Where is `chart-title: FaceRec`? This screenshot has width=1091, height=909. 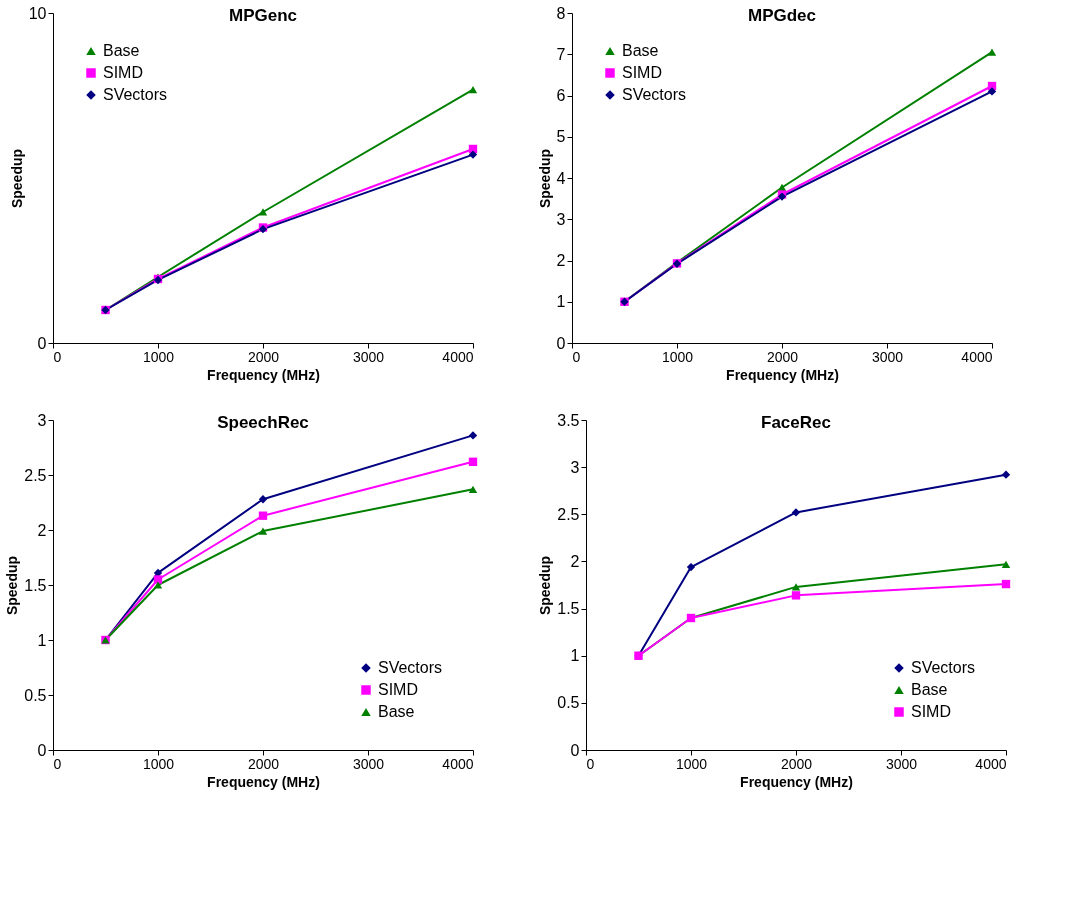
chart-title: FaceRec is located at coordinates (796, 422).